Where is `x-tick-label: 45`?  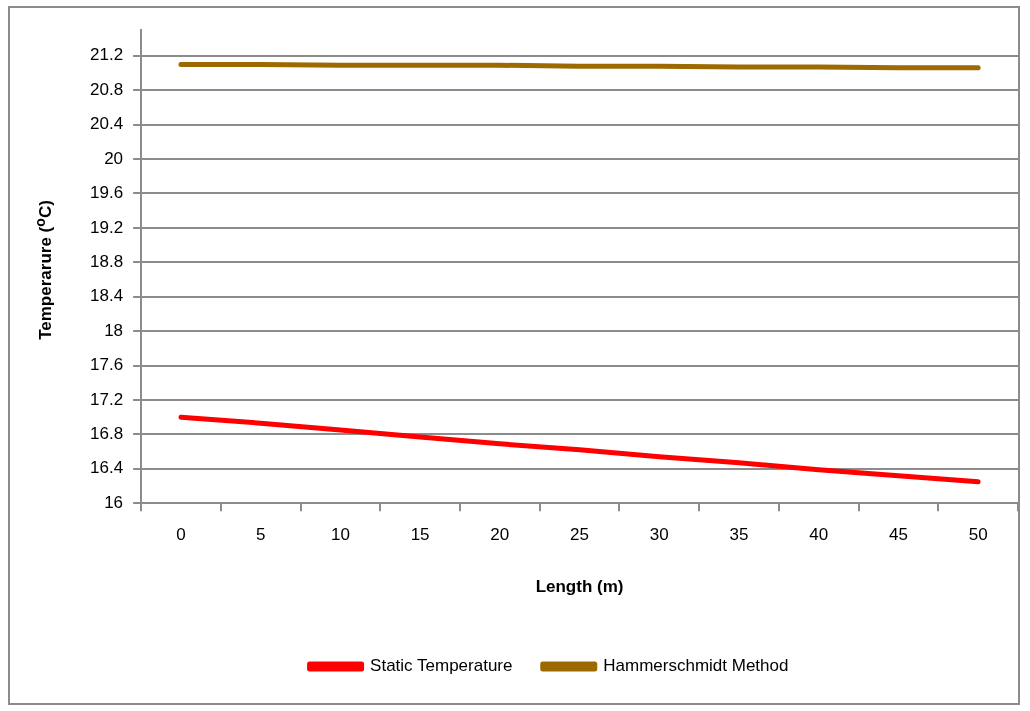
x-tick-label: 45 is located at coordinates (898, 535).